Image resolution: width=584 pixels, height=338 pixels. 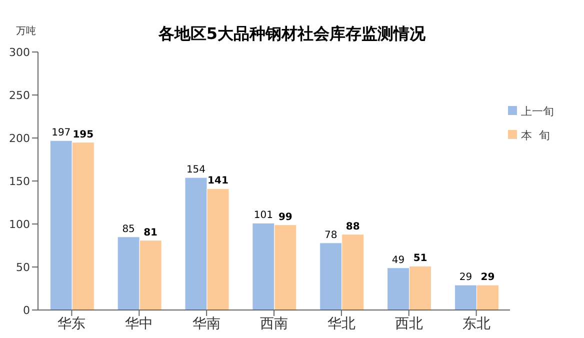 I want to click on data-label: 81, so click(x=151, y=232).